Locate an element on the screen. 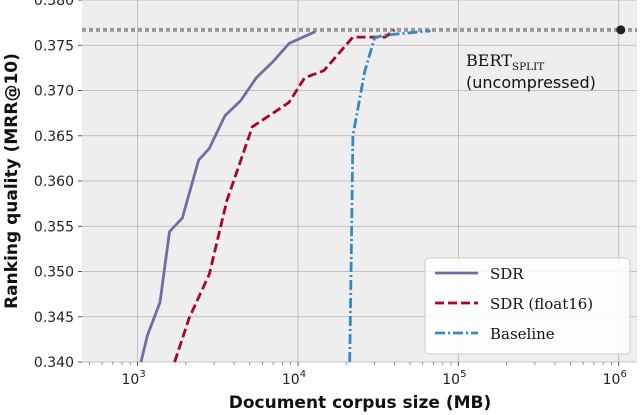  x-axis-ticks: 10³ 10⁴ 10⁵ 10⁶ is located at coordinates (374, 375).